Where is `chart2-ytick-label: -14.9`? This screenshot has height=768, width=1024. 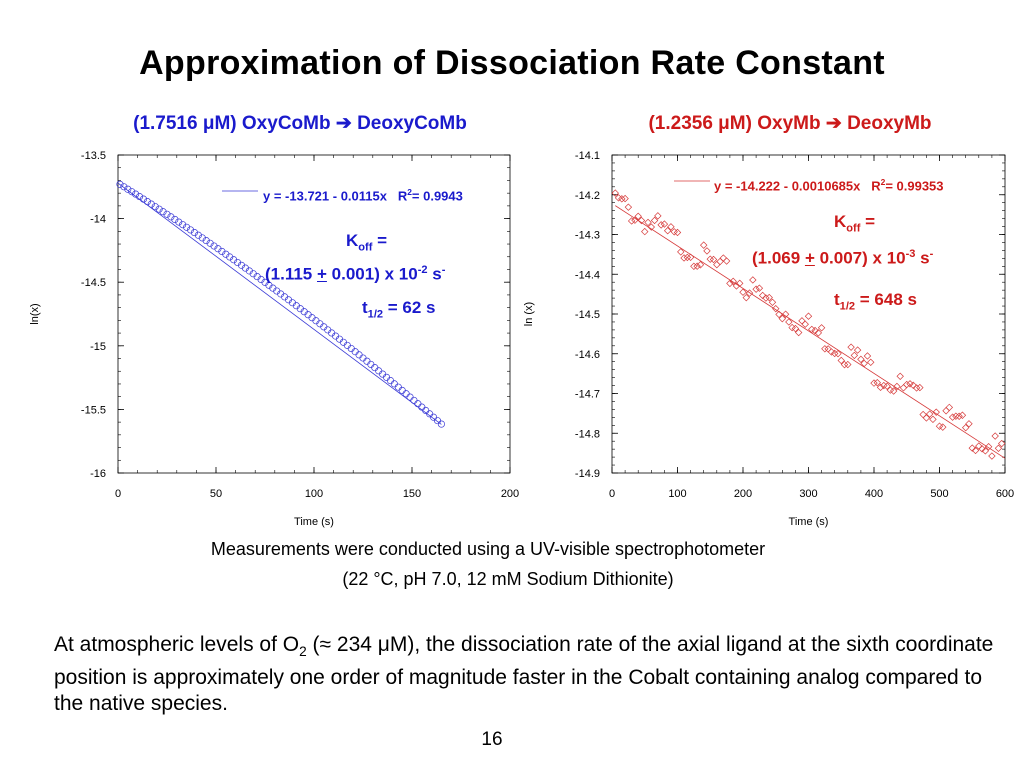 chart2-ytick-label: -14.9 is located at coordinates (587, 474).